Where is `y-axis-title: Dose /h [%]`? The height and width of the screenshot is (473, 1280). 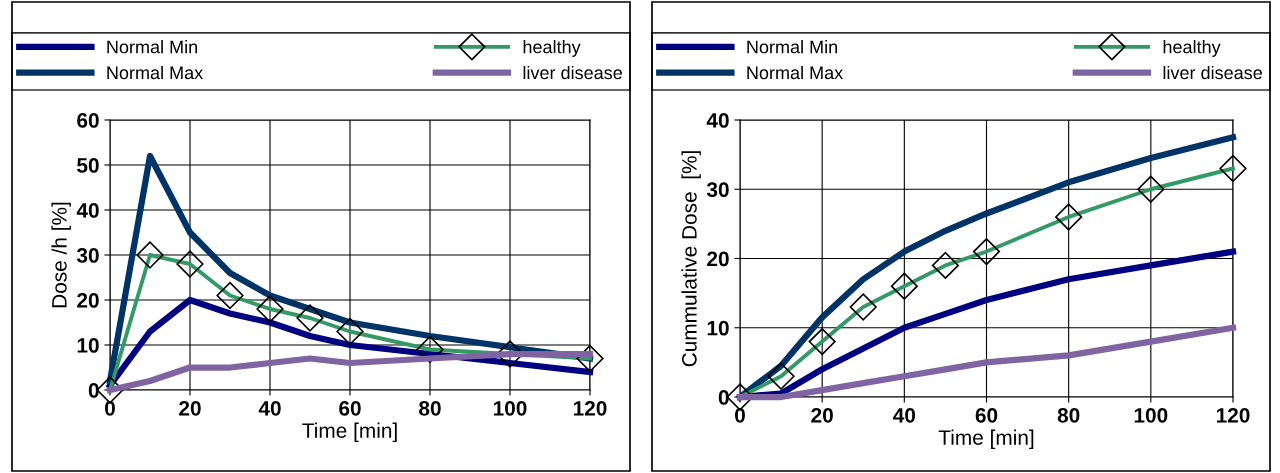 y-axis-title: Dose /h [%] is located at coordinates (61, 255).